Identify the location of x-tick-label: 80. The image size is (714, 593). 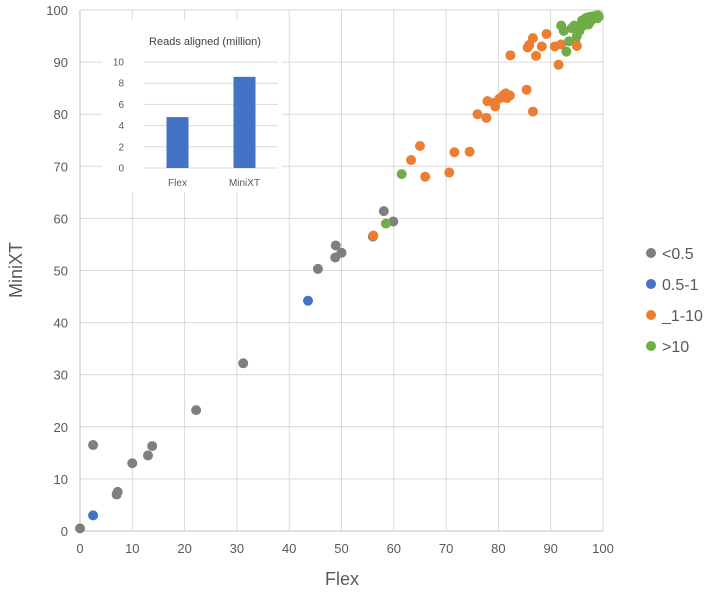
(498, 548).